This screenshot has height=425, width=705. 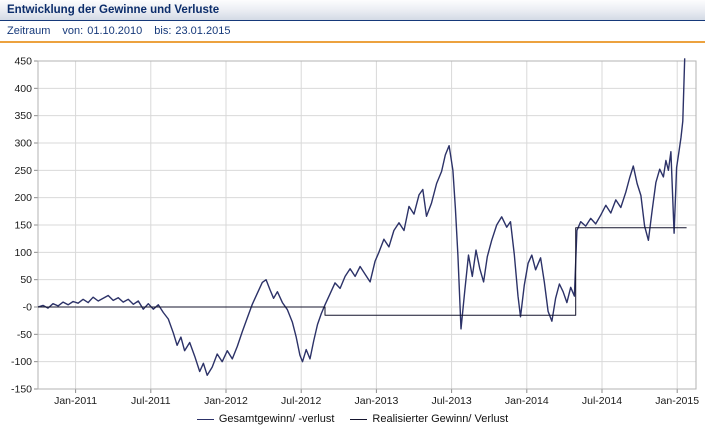 I want to click on svg-text: 250, so click(x=23, y=171).